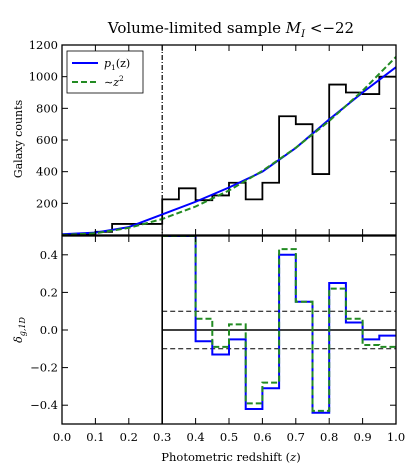  Describe the element at coordinates (114, 81) in the screenshot. I see `legend-label-z2: ∼z2` at that location.